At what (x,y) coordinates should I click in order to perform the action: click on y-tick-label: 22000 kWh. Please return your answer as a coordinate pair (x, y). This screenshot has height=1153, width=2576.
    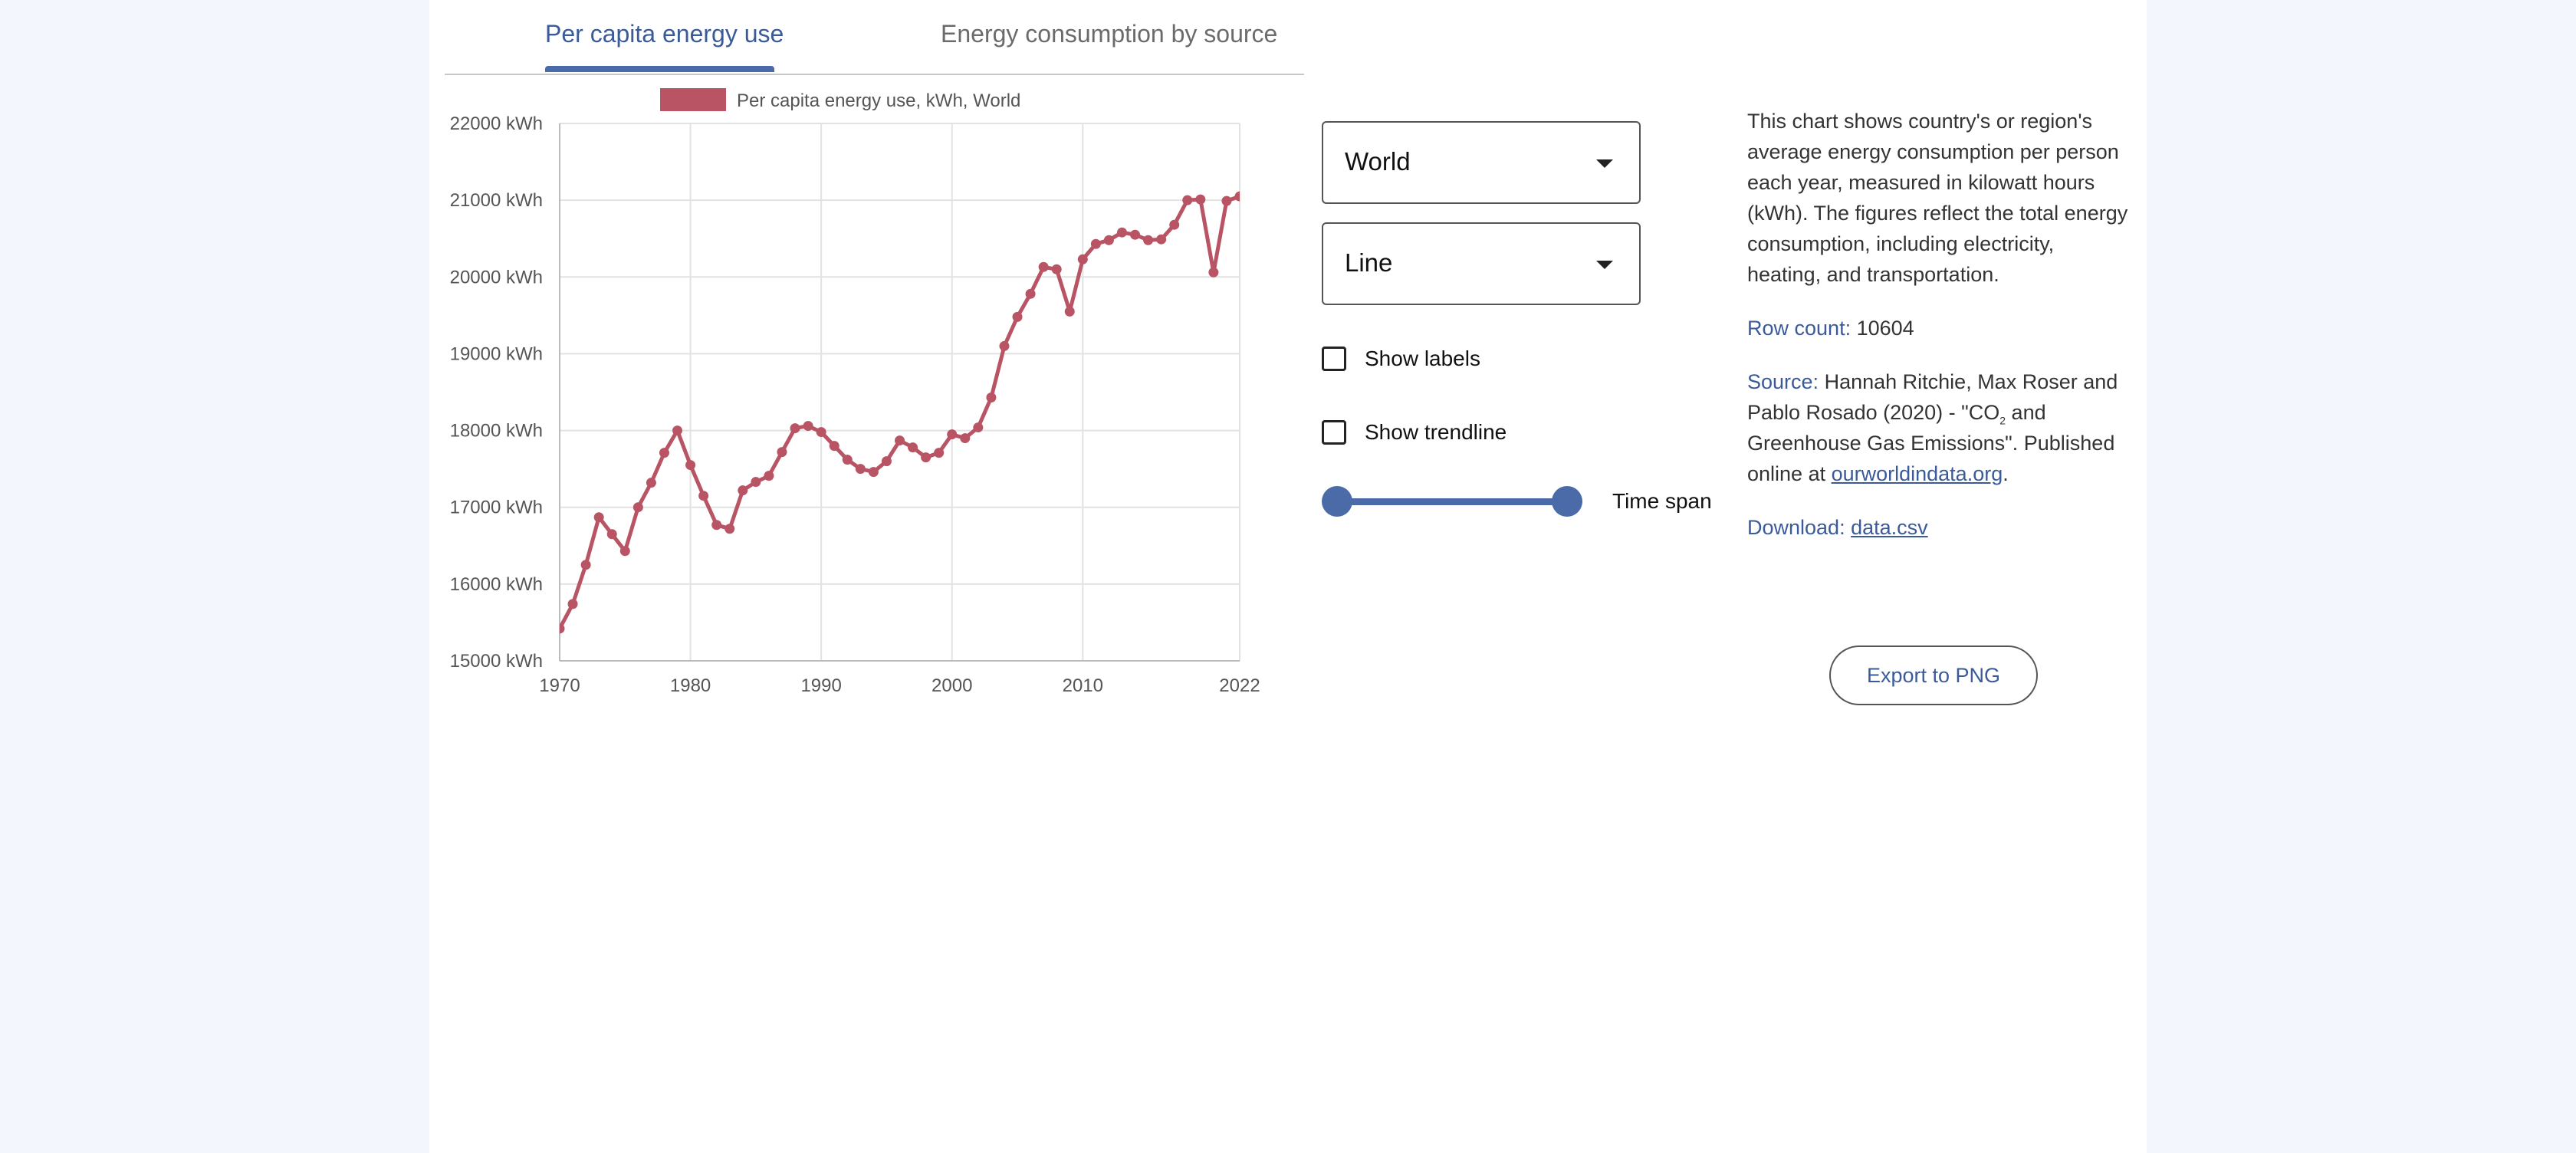
    Looking at the image, I should click on (496, 123).